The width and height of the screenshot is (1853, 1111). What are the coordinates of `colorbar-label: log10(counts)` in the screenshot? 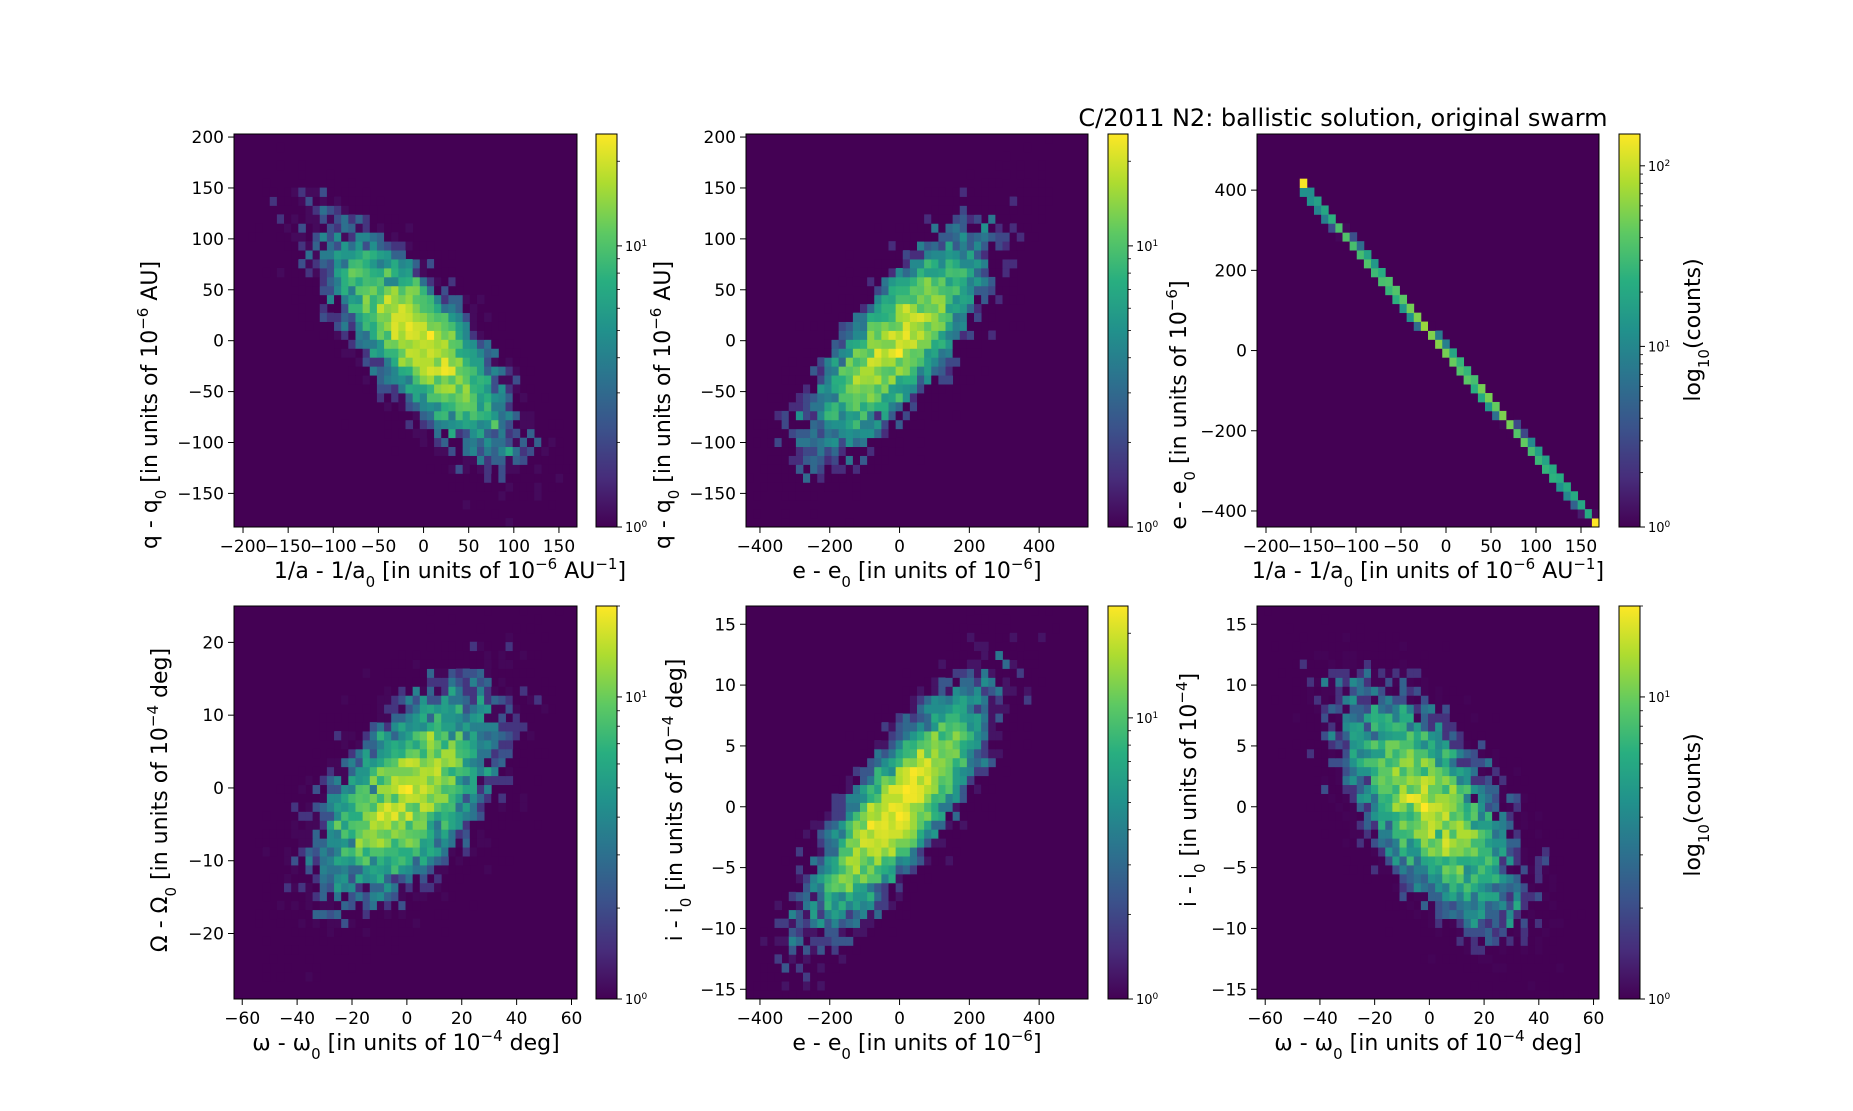 It's located at (1697, 329).